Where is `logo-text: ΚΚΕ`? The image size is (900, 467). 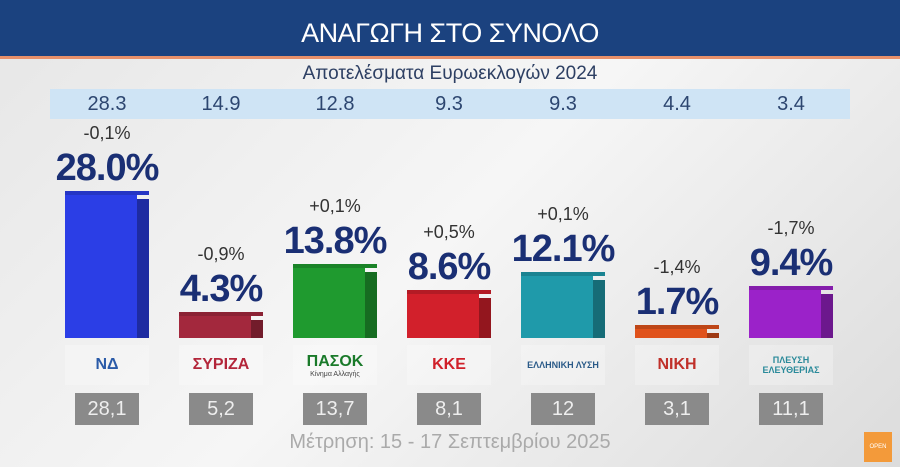
logo-text: ΚΚΕ is located at coordinates (449, 364).